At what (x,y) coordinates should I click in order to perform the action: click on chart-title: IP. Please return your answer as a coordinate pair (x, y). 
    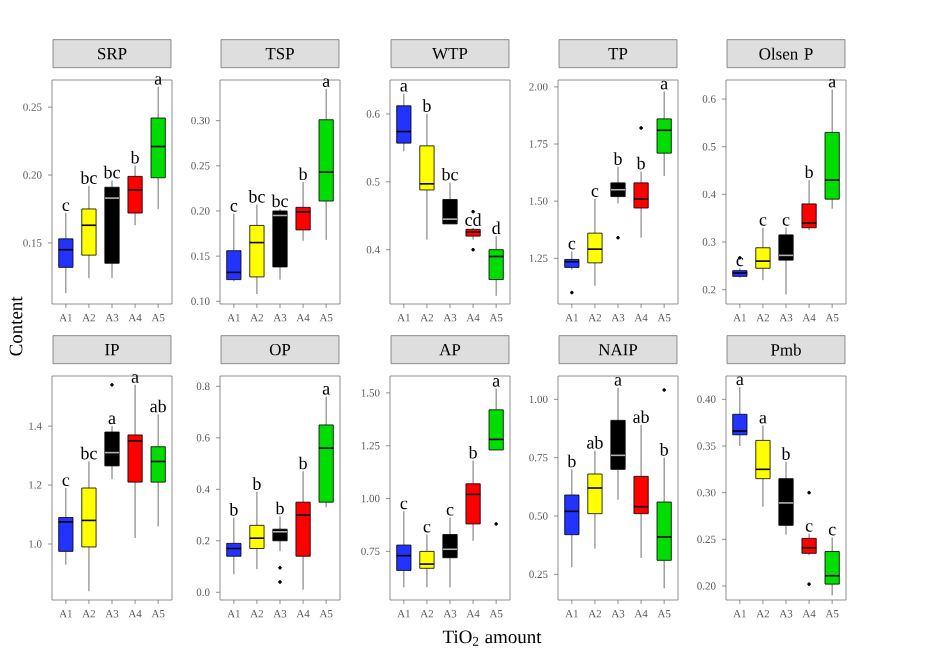
    Looking at the image, I should click on (112, 350).